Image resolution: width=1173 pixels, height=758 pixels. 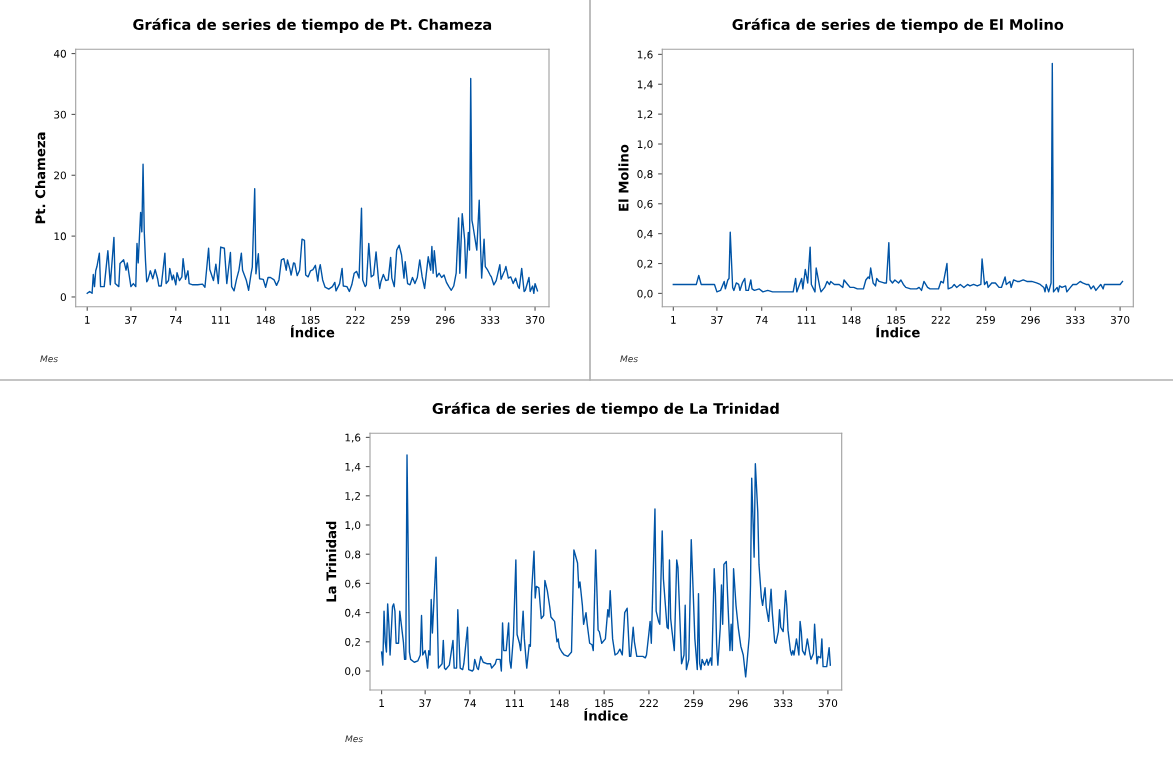 I want to click on y-tick-label: 10, so click(x=60, y=236).